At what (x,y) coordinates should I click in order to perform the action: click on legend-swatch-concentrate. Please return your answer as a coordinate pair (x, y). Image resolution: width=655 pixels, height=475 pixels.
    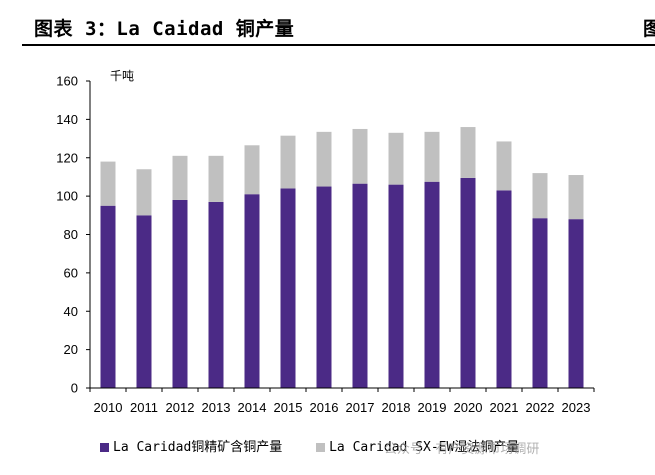
    Looking at the image, I should click on (104, 447).